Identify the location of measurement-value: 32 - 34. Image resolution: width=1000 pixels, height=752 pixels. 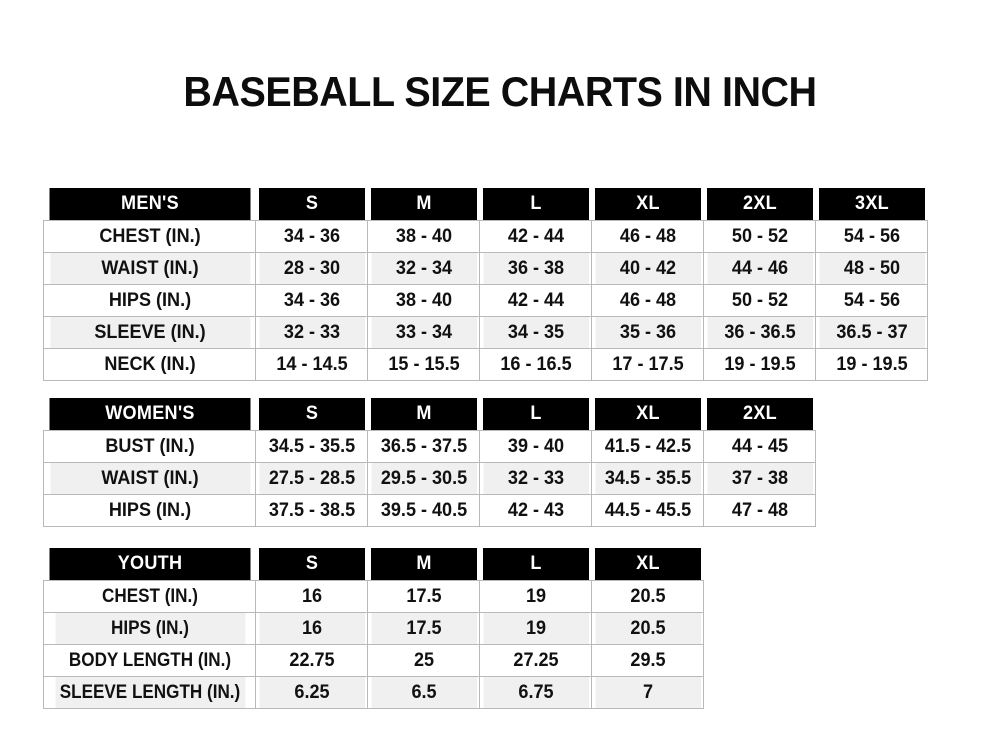
(423, 268).